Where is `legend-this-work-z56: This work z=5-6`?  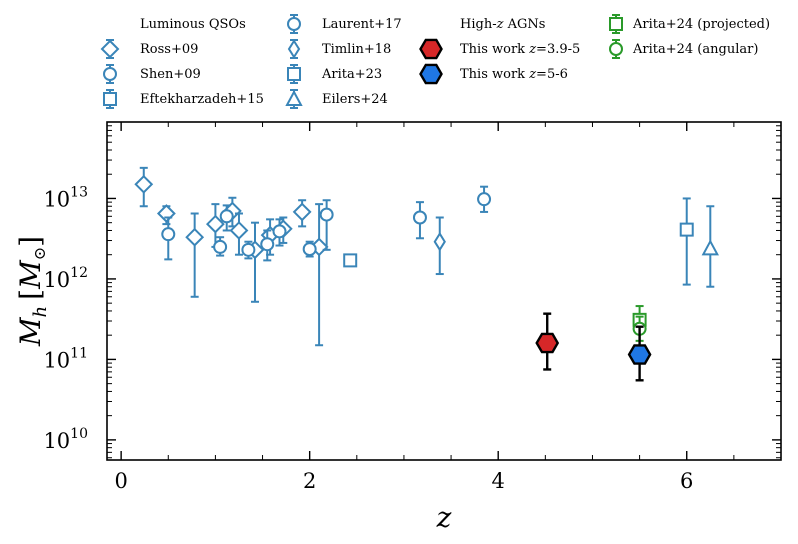 legend-this-work-z56: This work z=5-6 is located at coordinates (514, 74).